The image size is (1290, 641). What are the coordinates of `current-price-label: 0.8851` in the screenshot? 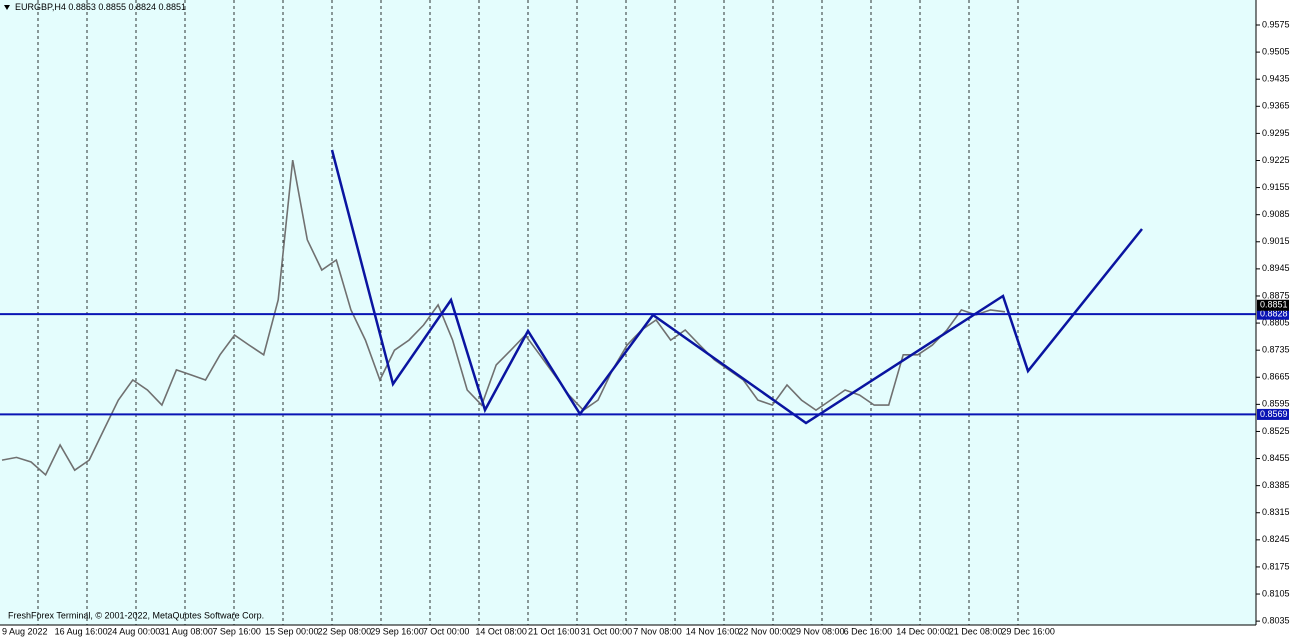 It's located at (1274, 305).